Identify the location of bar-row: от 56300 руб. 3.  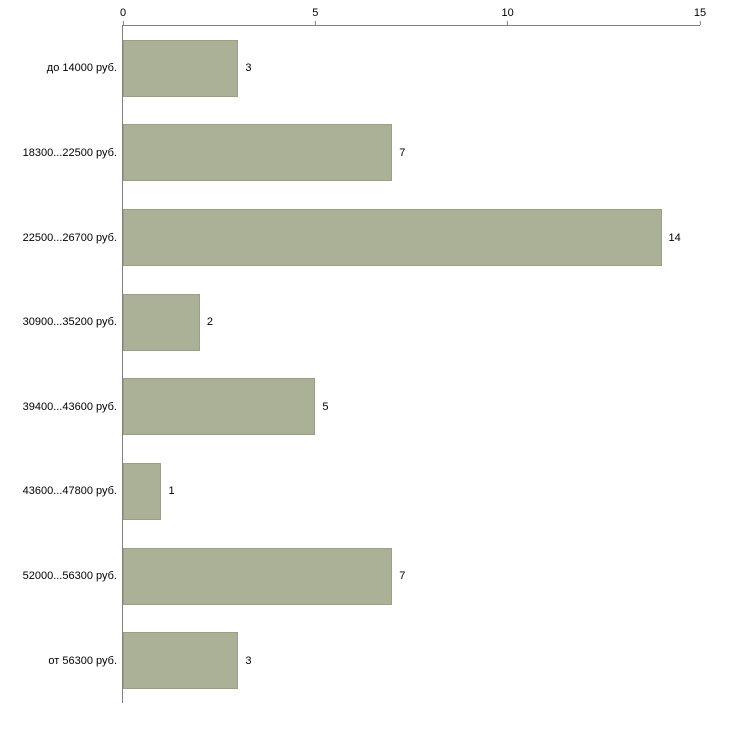
(374, 660).